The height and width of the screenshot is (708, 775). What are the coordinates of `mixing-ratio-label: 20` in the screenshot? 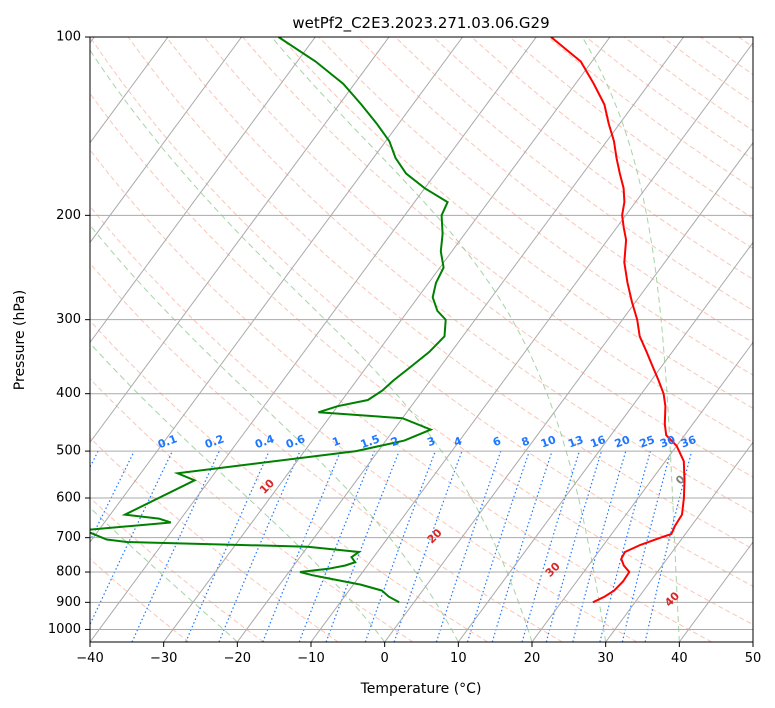 It's located at (622, 442).